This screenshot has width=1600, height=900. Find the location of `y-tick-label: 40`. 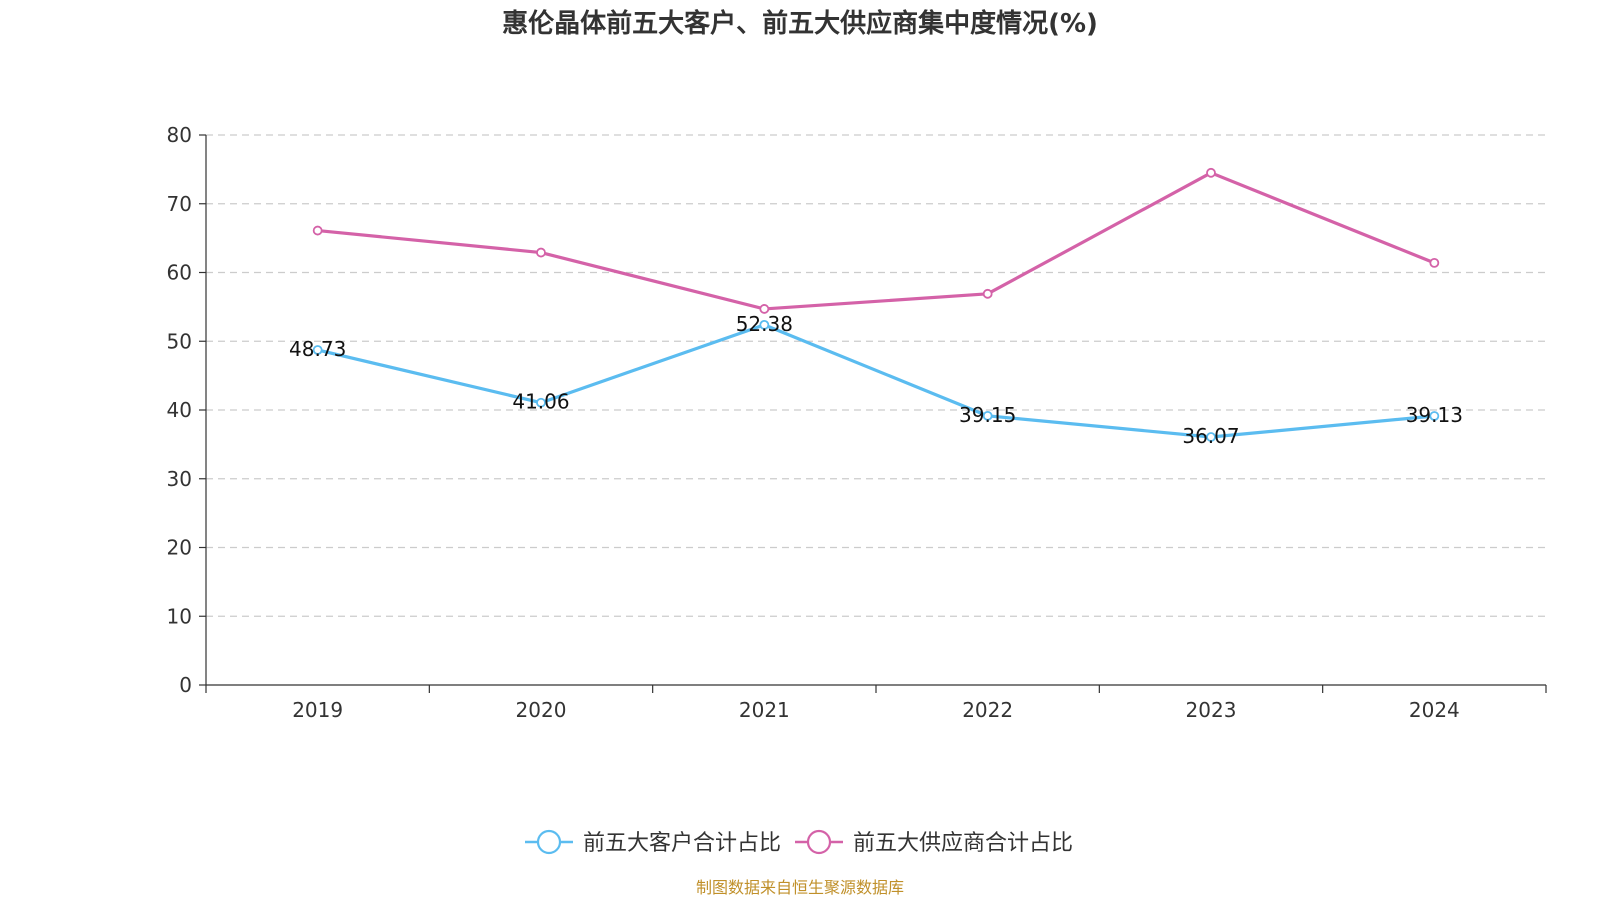

y-tick-label: 40 is located at coordinates (179, 410).